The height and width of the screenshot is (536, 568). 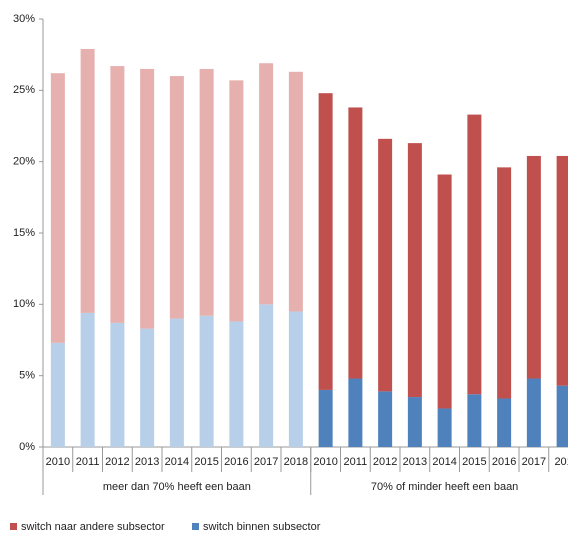 What do you see at coordinates (24, 304) in the screenshot?
I see `y-tick-label: 10%` at bounding box center [24, 304].